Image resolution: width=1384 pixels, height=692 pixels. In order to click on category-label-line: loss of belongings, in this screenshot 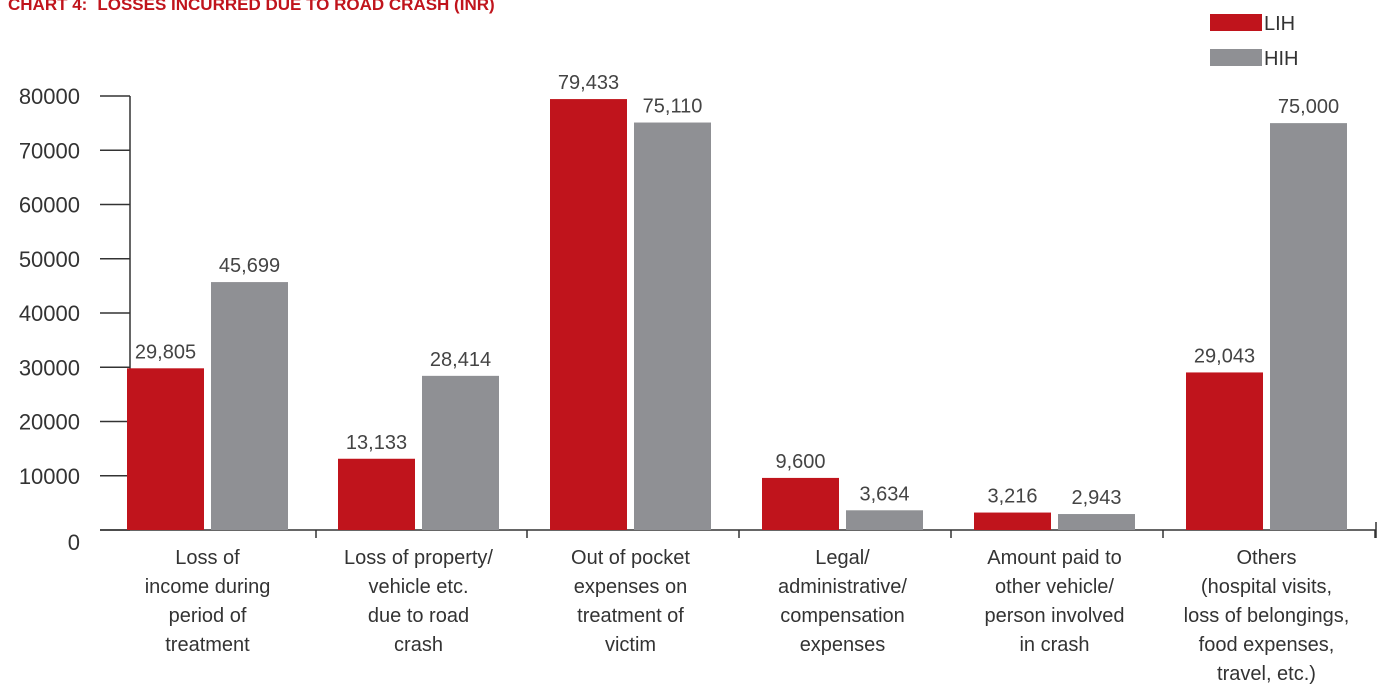, I will do `click(1267, 616)`.